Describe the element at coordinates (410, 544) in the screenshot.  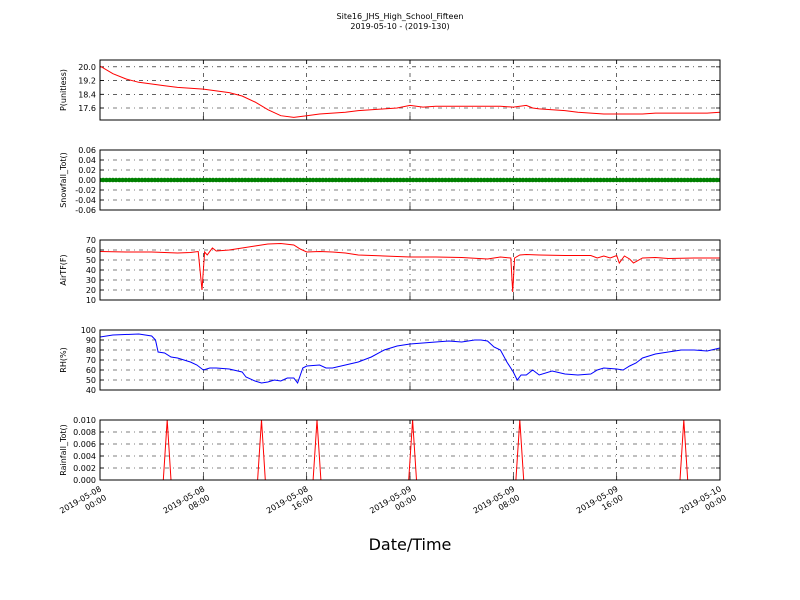
I see `x-axis-label: Date/Time` at that location.